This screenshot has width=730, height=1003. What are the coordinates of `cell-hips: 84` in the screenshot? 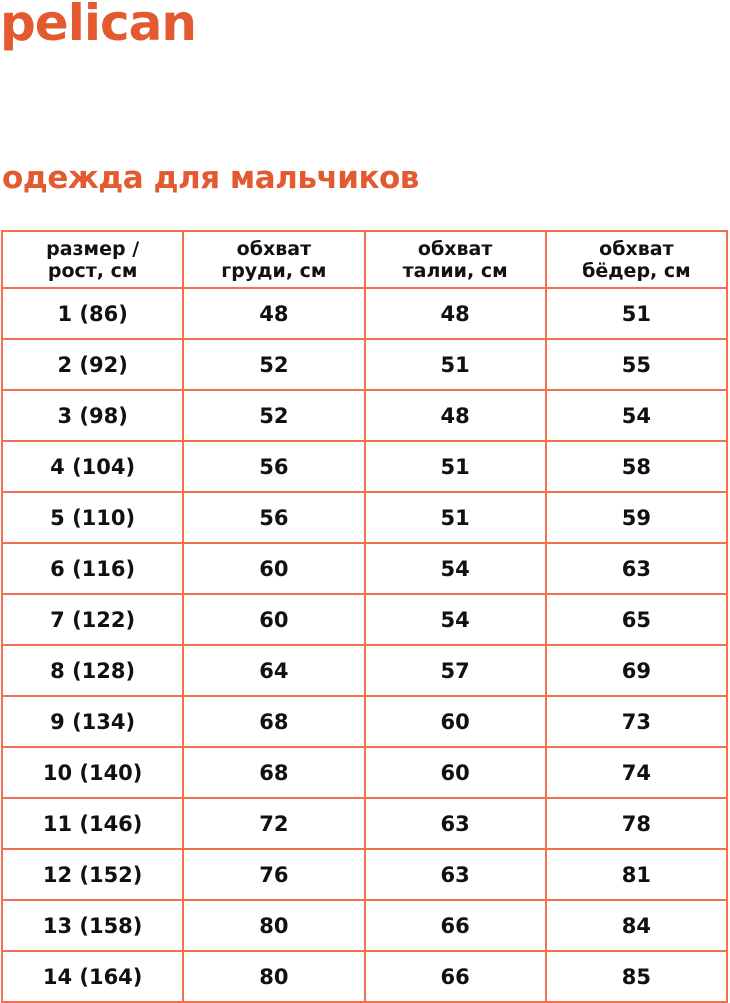 It's located at (636, 925).